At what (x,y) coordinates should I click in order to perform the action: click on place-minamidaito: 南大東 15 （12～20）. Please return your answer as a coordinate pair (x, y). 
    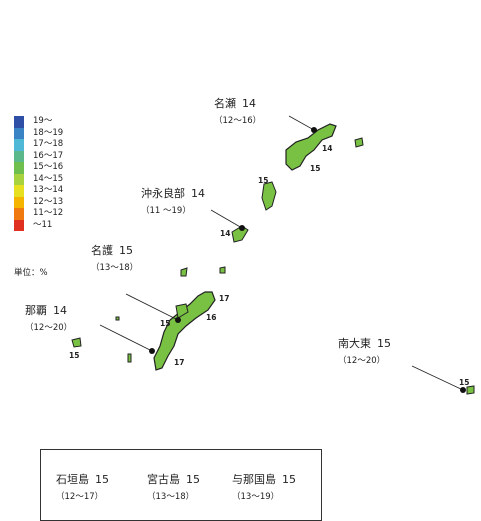
    Looking at the image, I should click on (364, 349).